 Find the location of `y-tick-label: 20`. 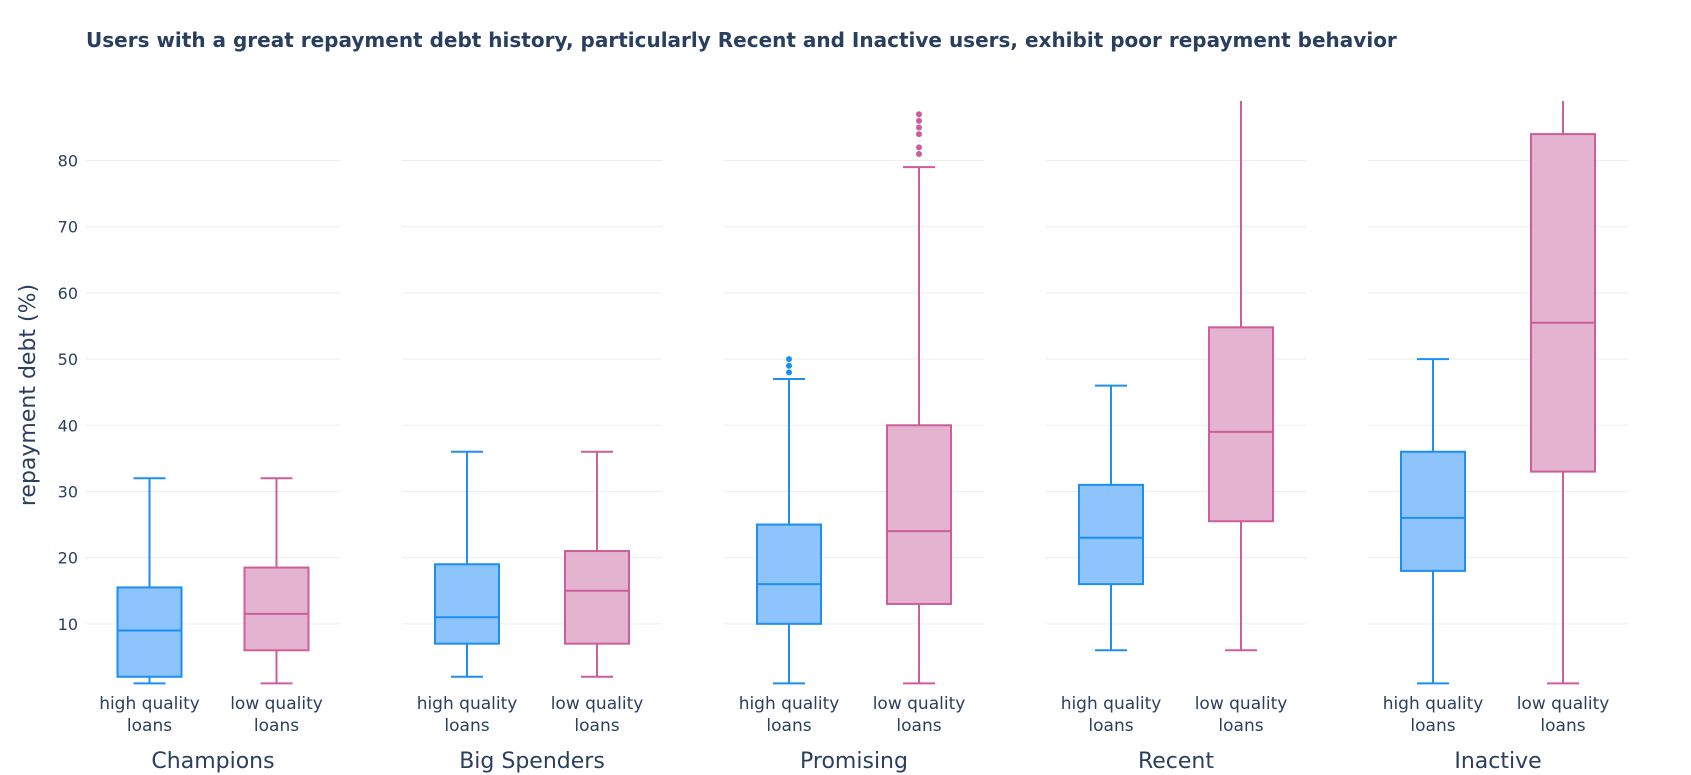

y-tick-label: 20 is located at coordinates (68, 558).